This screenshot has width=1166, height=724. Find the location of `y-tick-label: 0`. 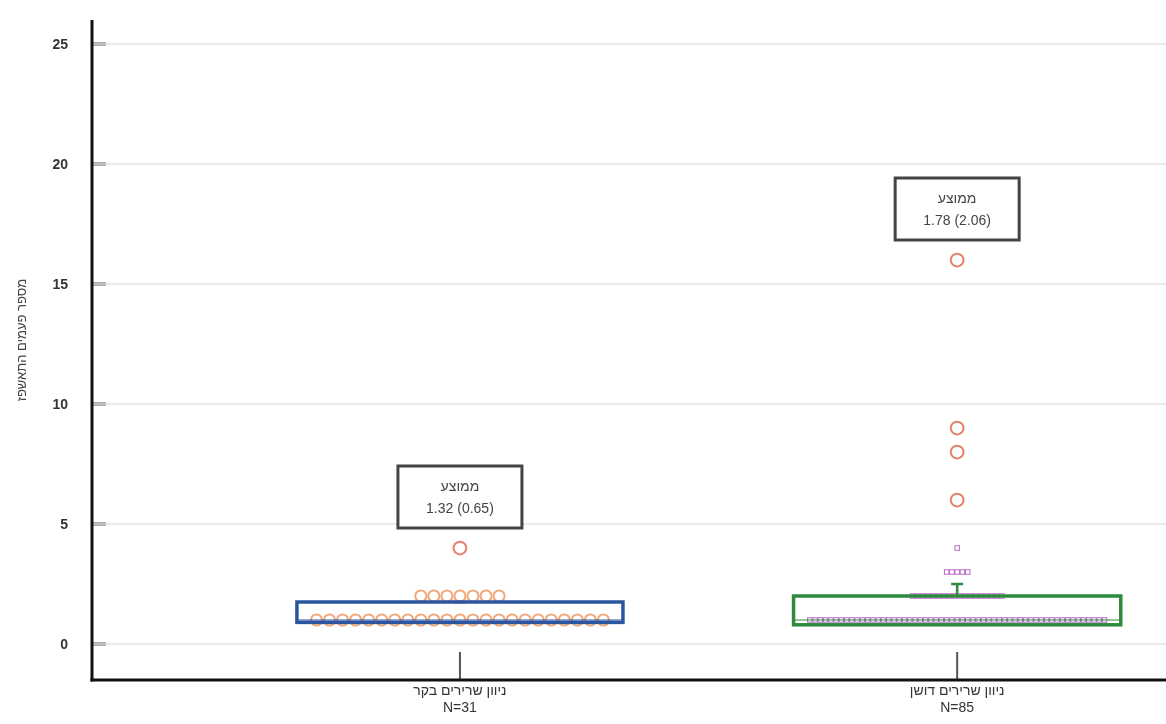

y-tick-label: 0 is located at coordinates (64, 644).